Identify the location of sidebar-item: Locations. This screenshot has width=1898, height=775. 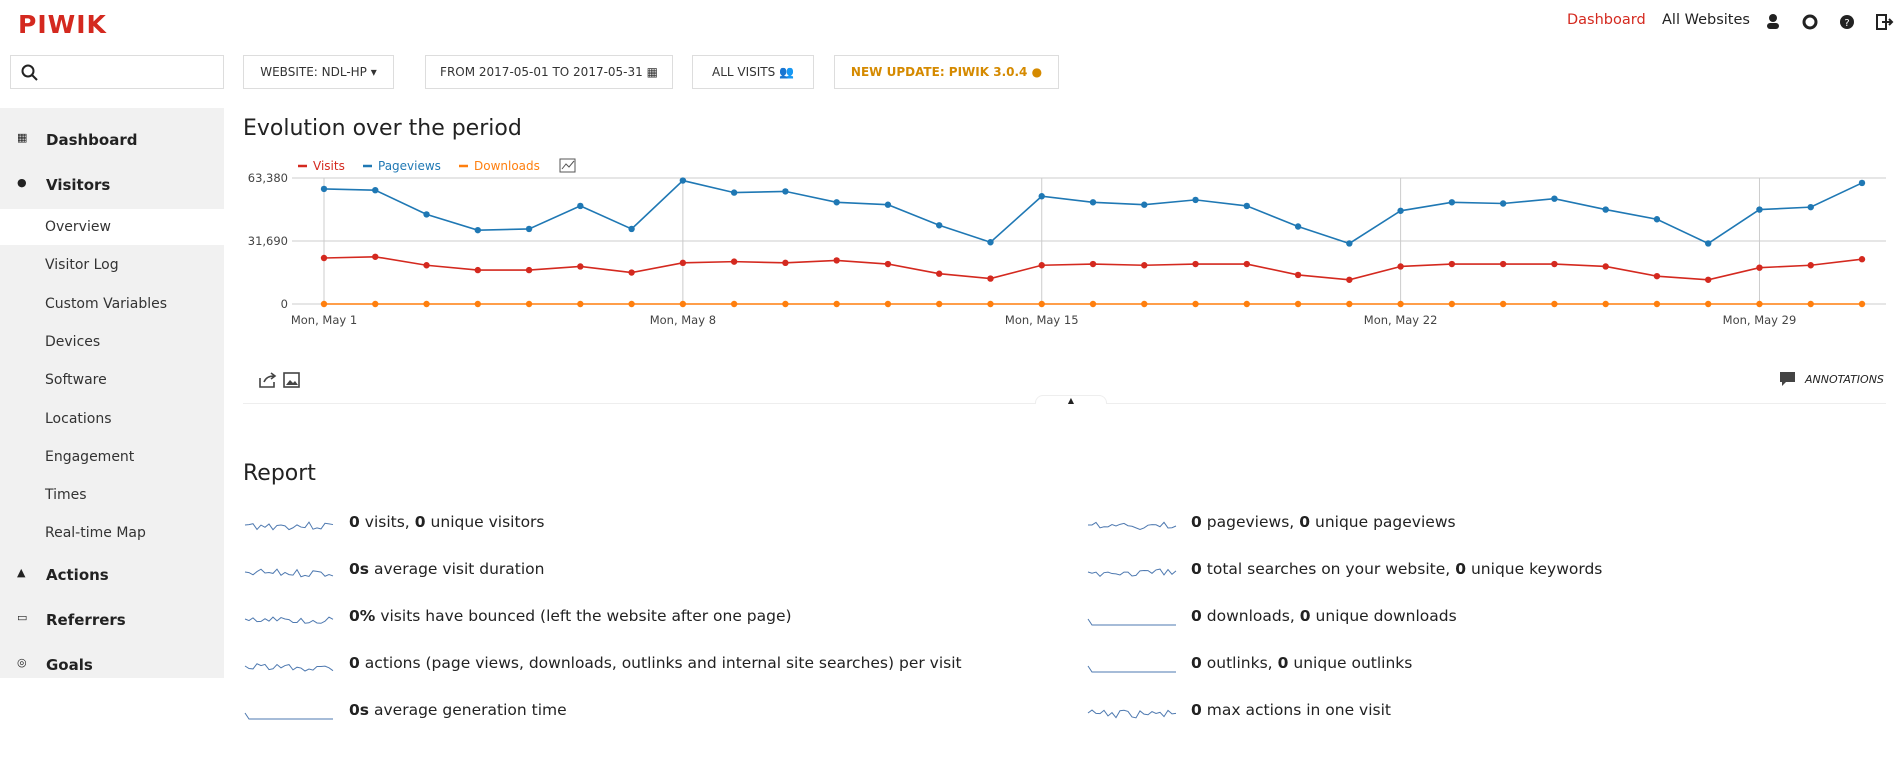
(78, 418).